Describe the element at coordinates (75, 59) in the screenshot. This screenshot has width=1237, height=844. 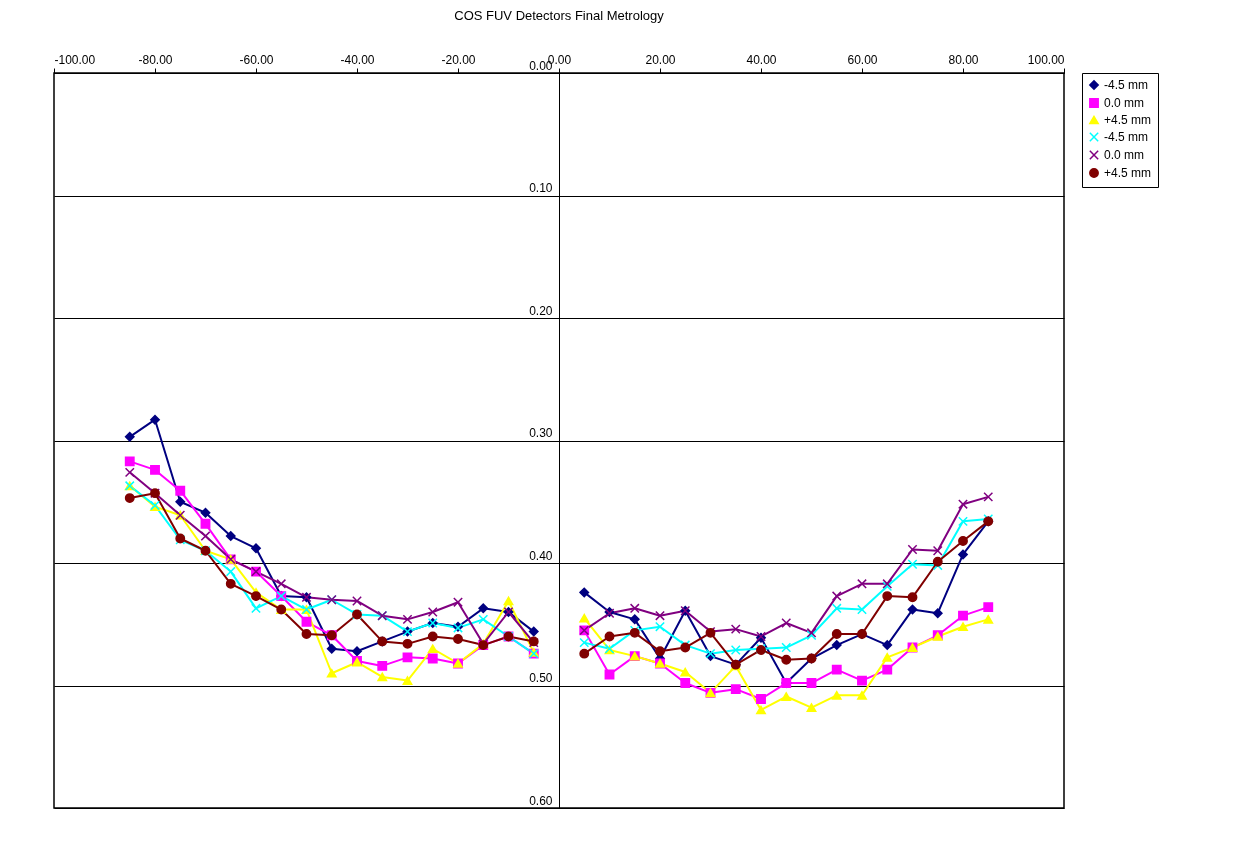
I see `x-tick-label: -100.00` at that location.